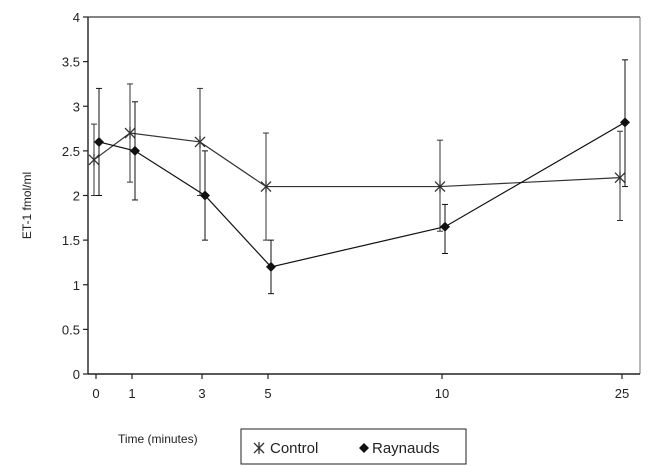 The width and height of the screenshot is (653, 466). What do you see at coordinates (442, 393) in the screenshot?
I see `x-tick-label: 10` at bounding box center [442, 393].